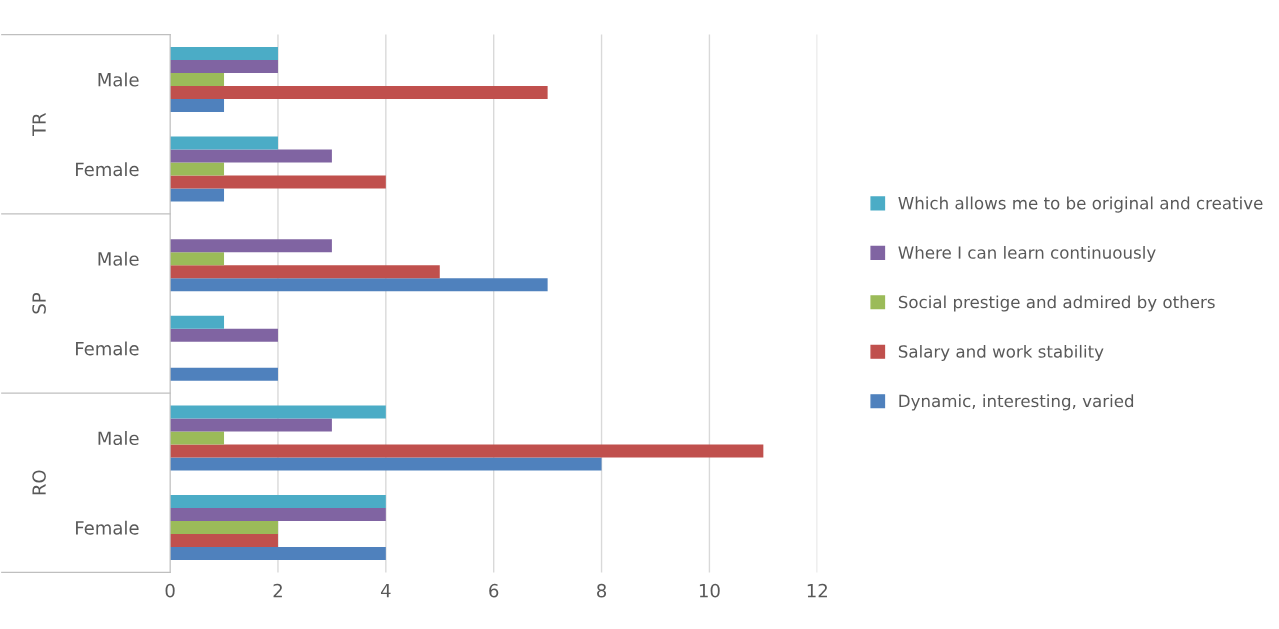 Image resolution: width=1279 pixels, height=629 pixels. What do you see at coordinates (277, 590) in the screenshot?
I see `x-tick-label: 2` at bounding box center [277, 590].